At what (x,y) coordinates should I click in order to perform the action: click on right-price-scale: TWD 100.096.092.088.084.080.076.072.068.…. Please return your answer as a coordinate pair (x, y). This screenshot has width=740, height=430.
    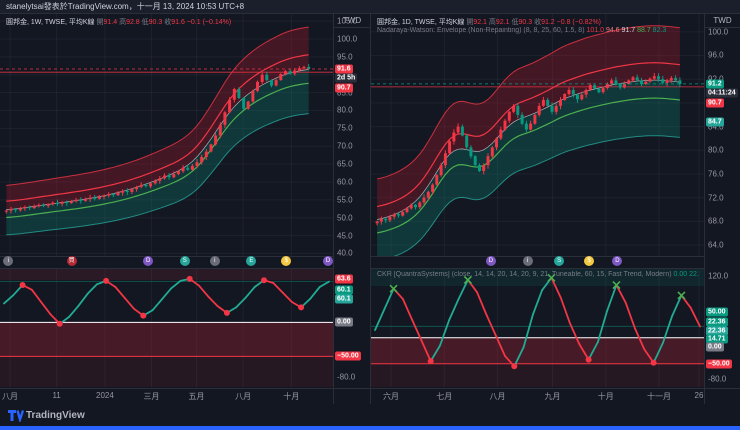
    Looking at the image, I should click on (722, 209).